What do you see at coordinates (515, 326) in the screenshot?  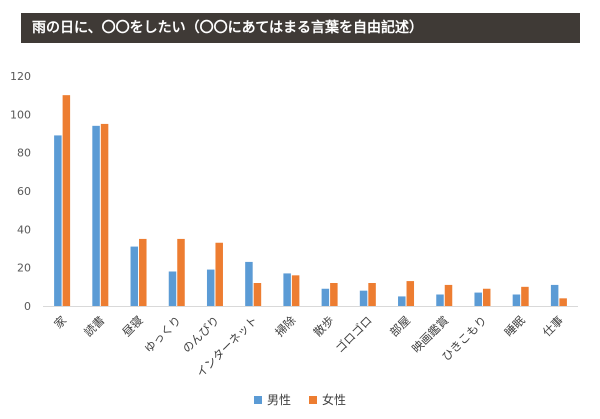 I see `x-tick-label: 睡眠` at bounding box center [515, 326].